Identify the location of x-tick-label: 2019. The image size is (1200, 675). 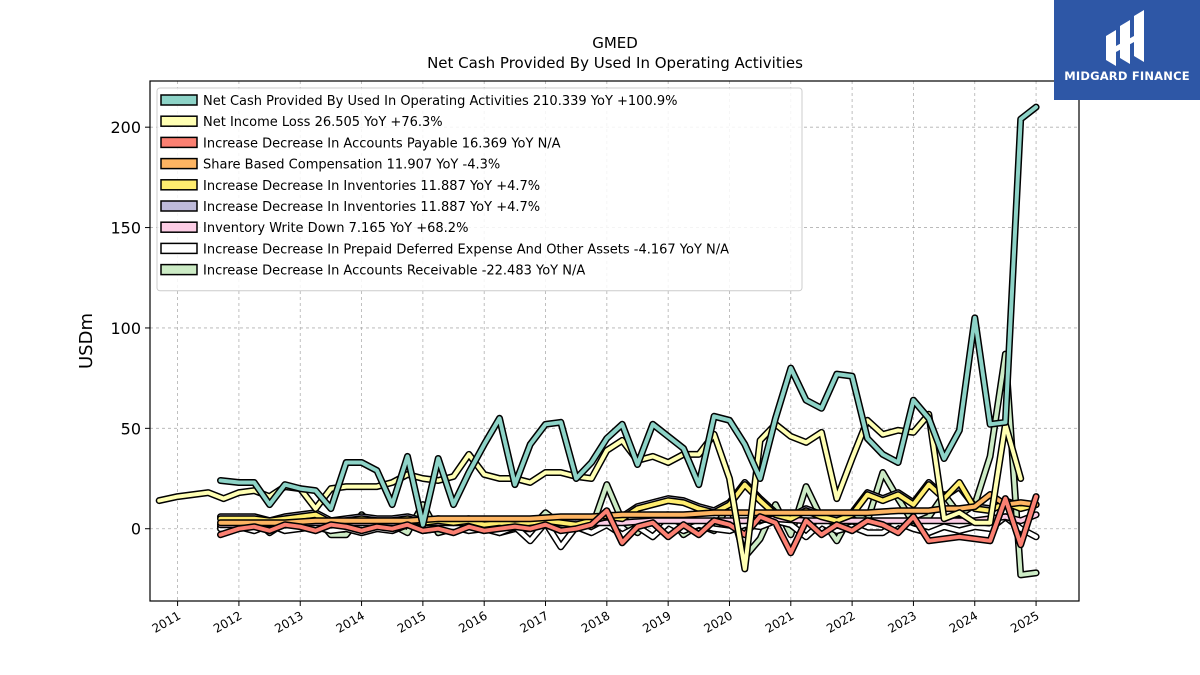
(656, 621).